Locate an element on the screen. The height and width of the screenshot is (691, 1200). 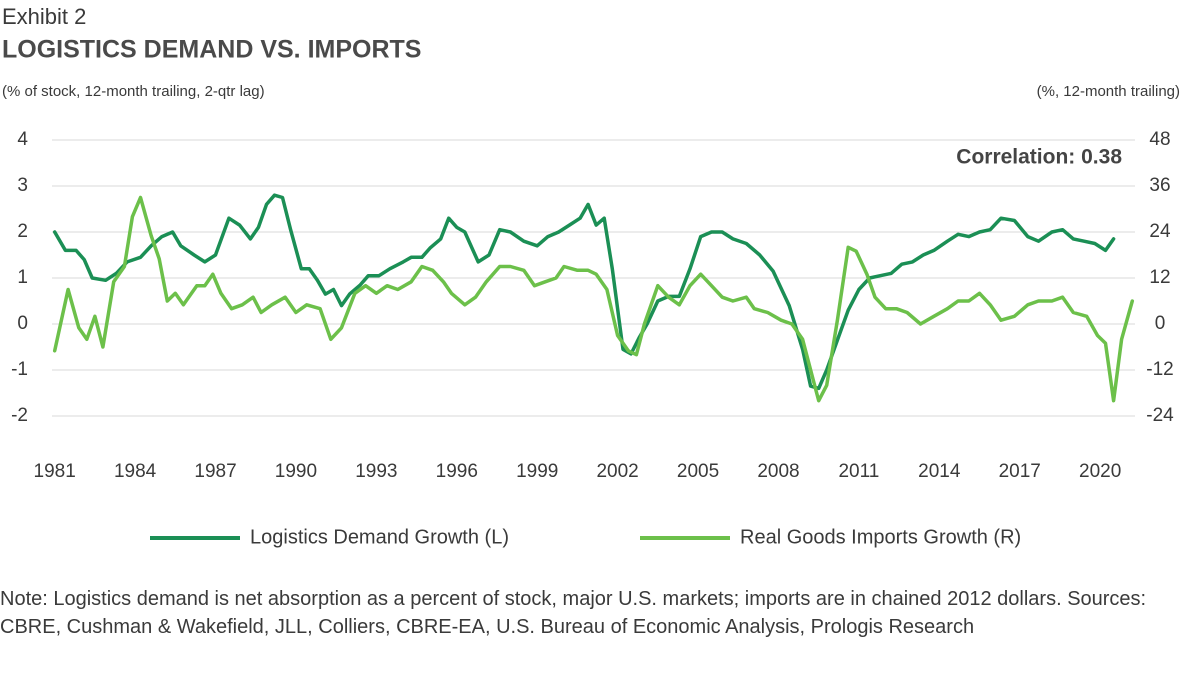
x-tick-label: 2011 is located at coordinates (858, 471).